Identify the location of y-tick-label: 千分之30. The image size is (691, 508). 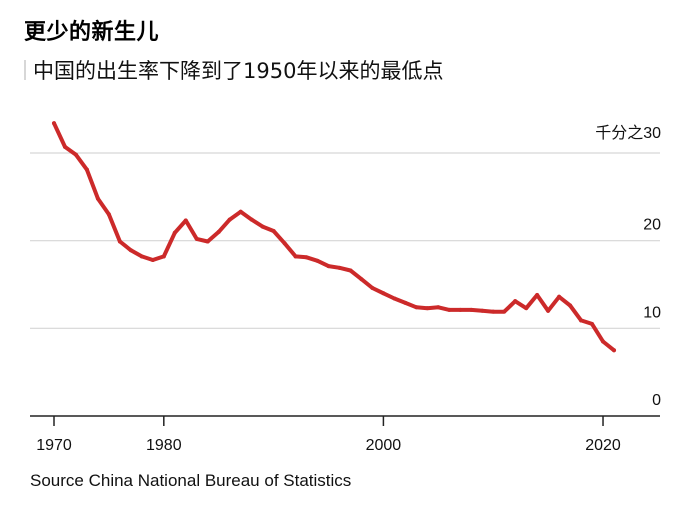
(628, 132).